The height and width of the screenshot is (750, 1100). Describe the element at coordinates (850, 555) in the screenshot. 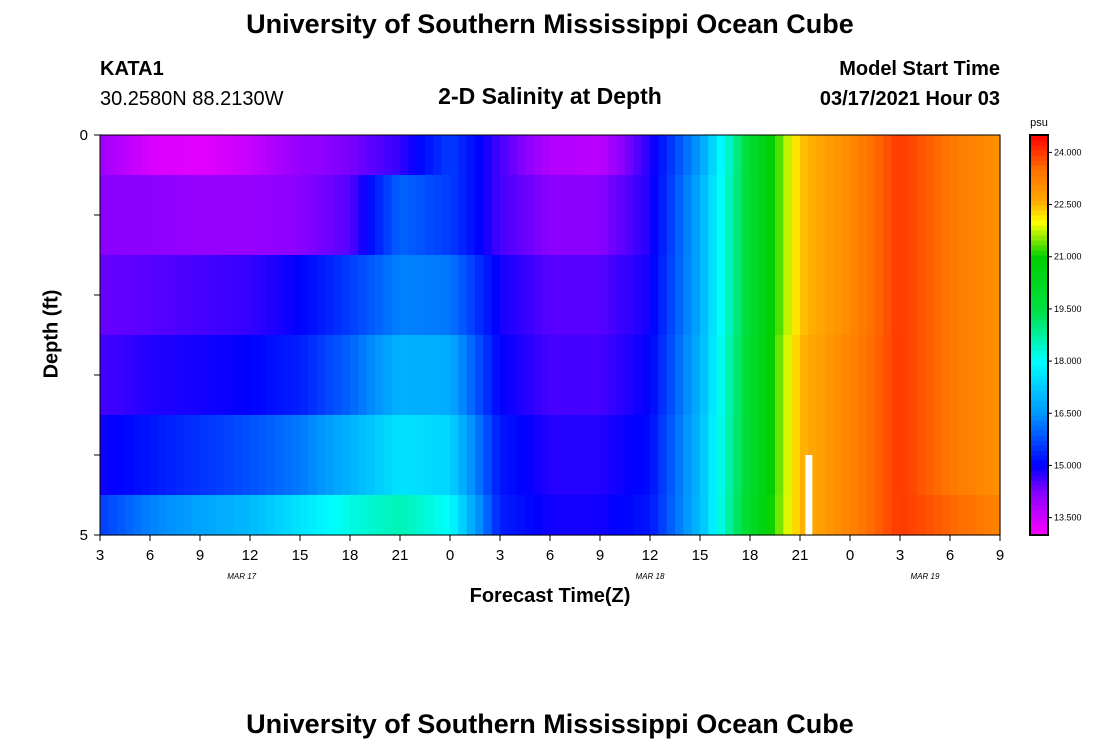

I see `x-tick-label: 0` at that location.